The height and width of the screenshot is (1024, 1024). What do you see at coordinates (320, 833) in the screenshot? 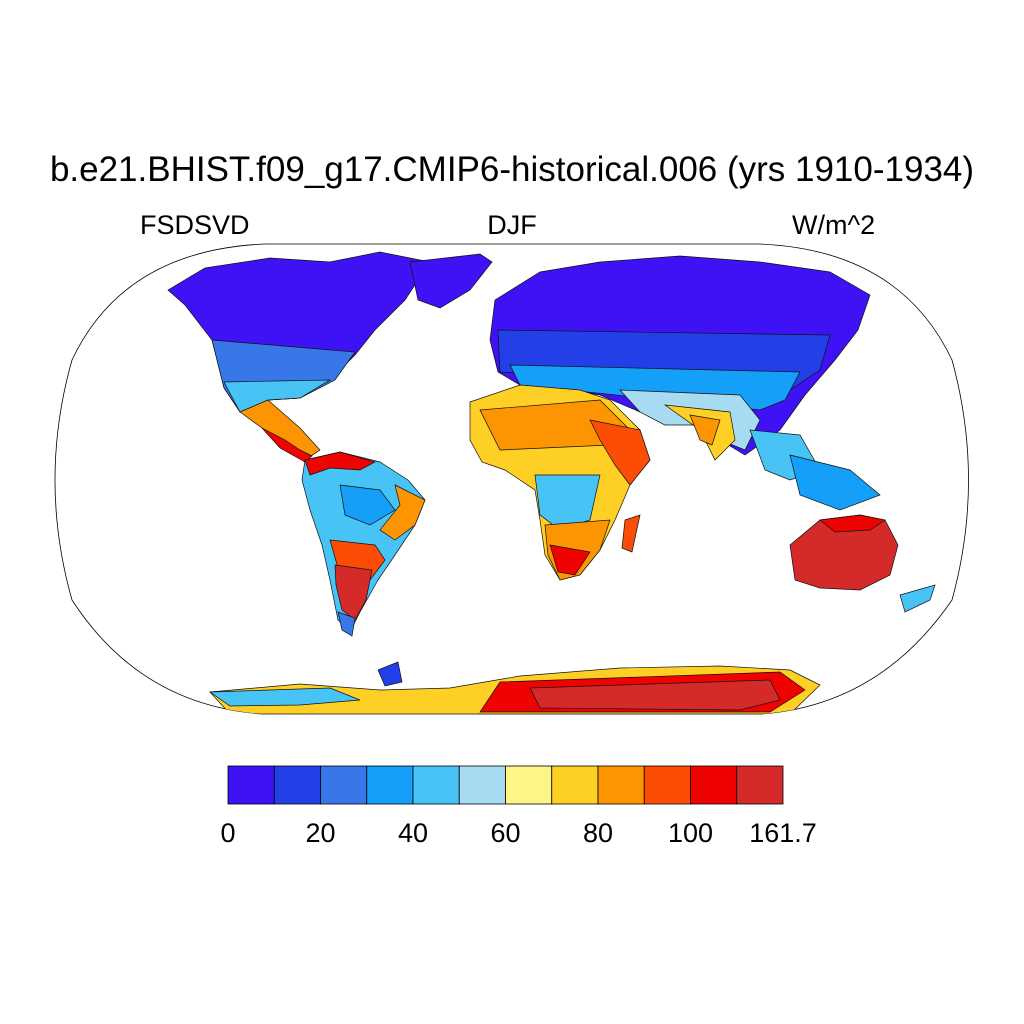
I see `colorbar-tick-label: 20` at bounding box center [320, 833].